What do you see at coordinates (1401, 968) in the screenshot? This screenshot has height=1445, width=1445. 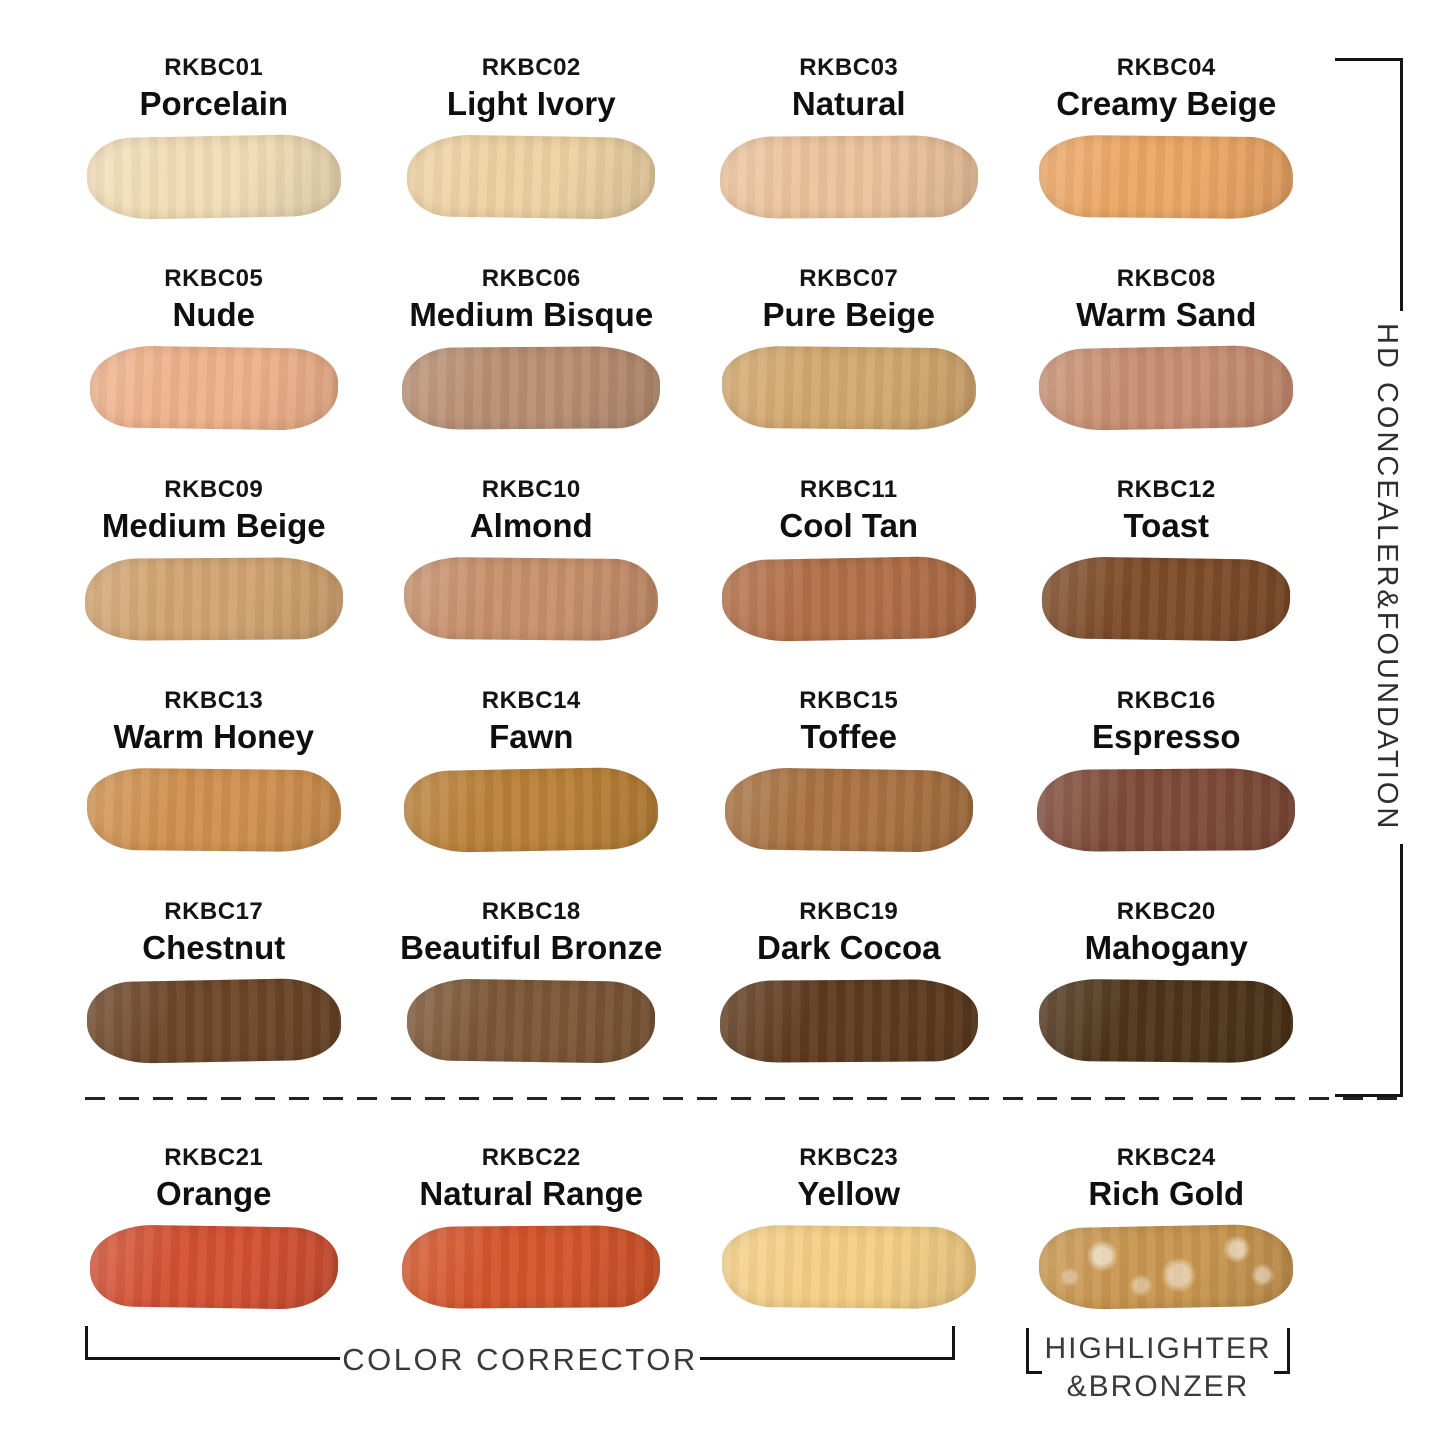 I see `bracket-line-bottom` at bounding box center [1401, 968].